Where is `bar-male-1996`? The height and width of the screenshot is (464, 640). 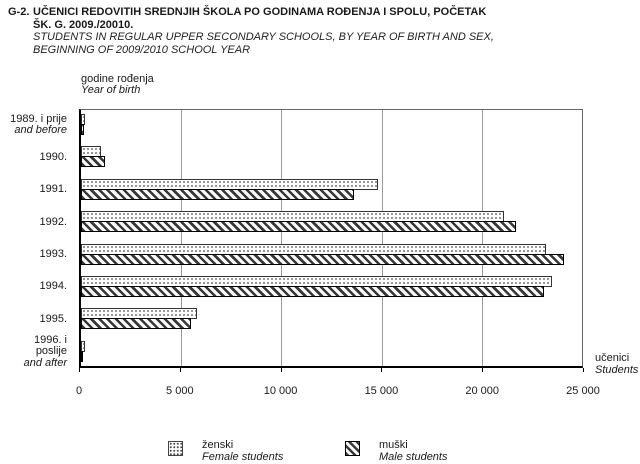 bar-male-1996 is located at coordinates (82, 356).